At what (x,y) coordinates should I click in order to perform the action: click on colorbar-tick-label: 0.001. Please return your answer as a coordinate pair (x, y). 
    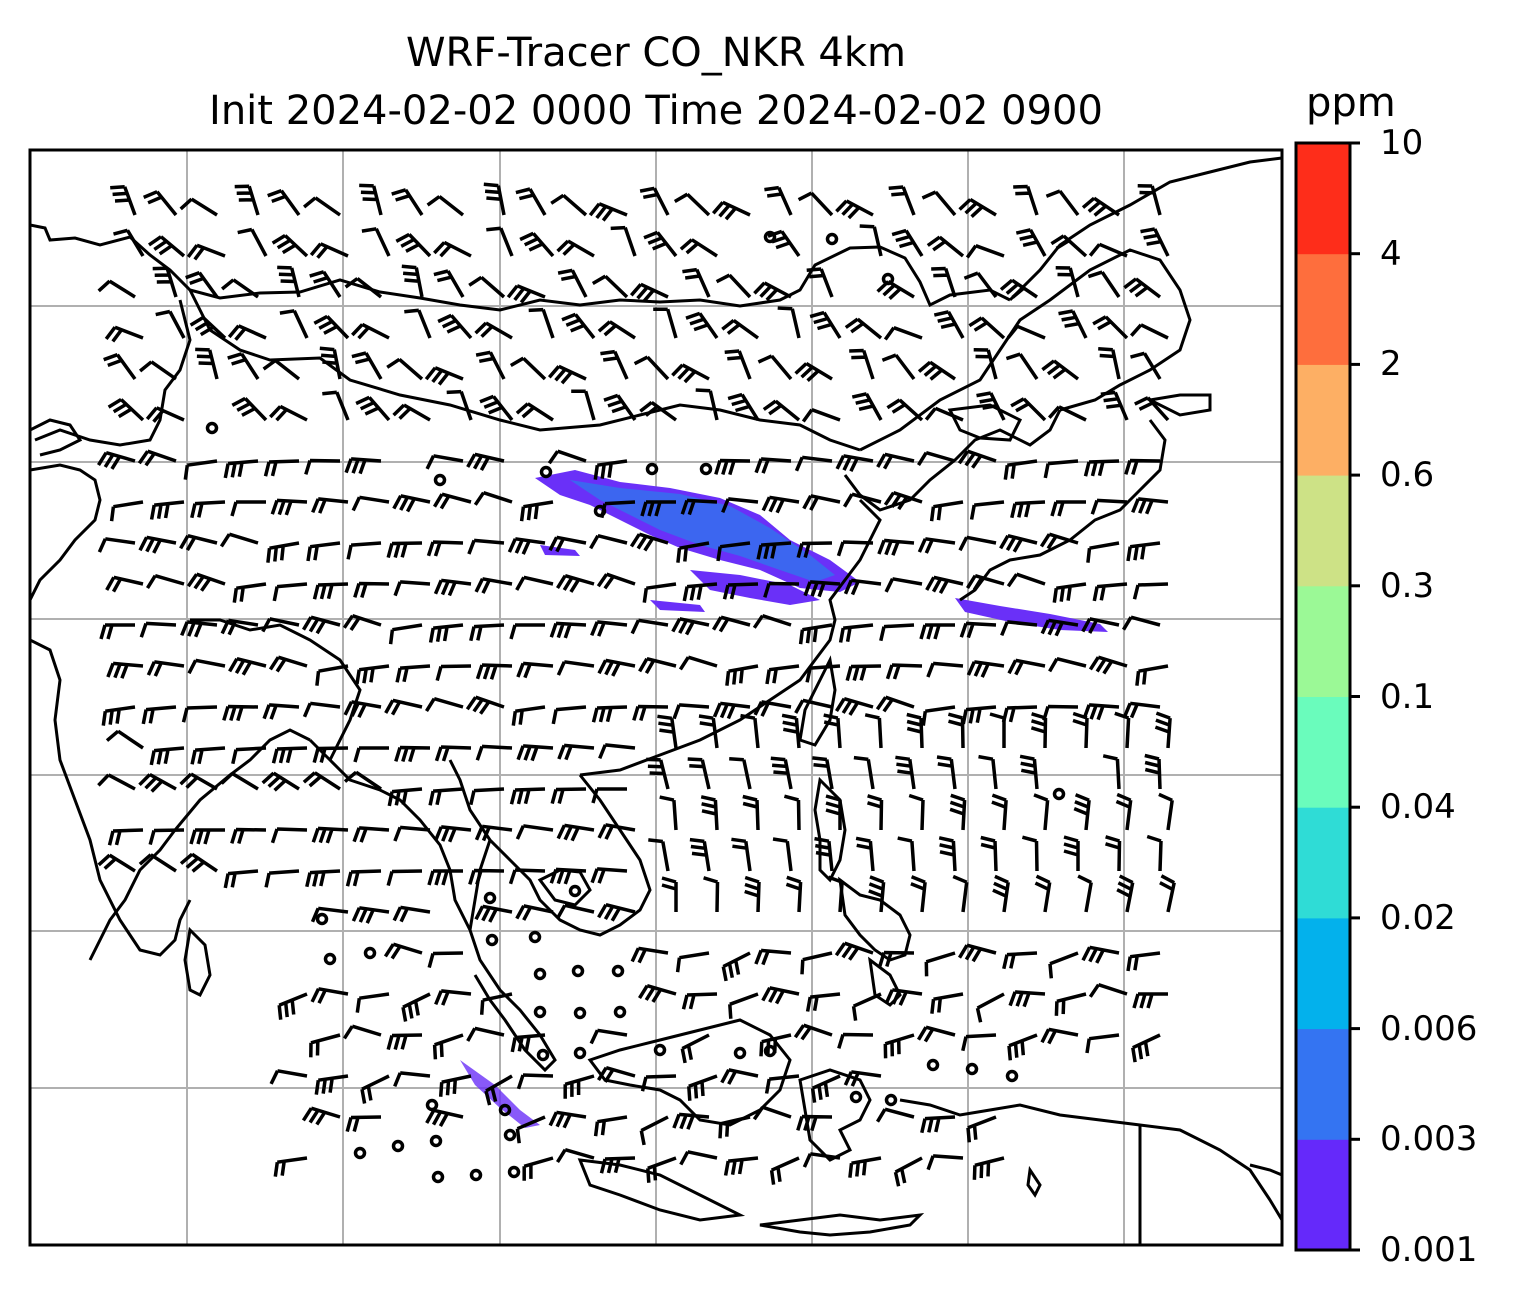
    Looking at the image, I should click on (1429, 1250).